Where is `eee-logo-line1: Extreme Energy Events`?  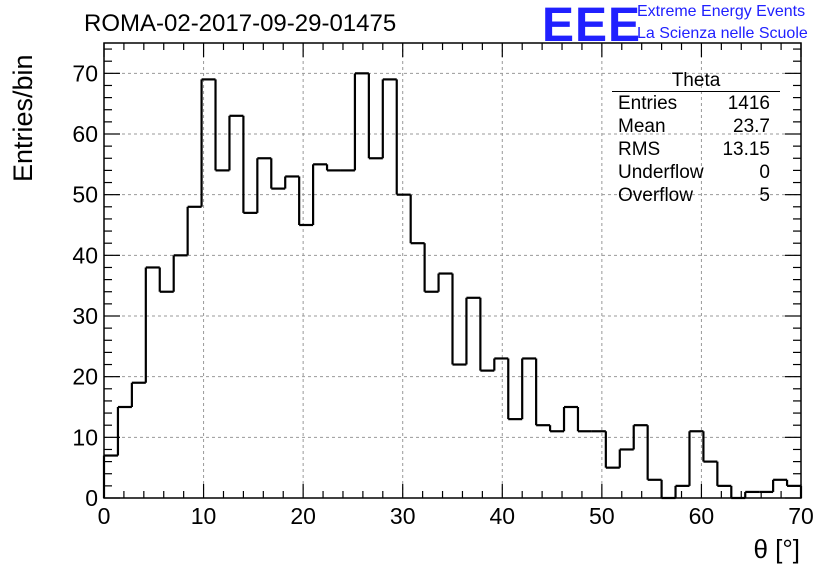
eee-logo-line1: Extreme Energy Events is located at coordinates (721, 11).